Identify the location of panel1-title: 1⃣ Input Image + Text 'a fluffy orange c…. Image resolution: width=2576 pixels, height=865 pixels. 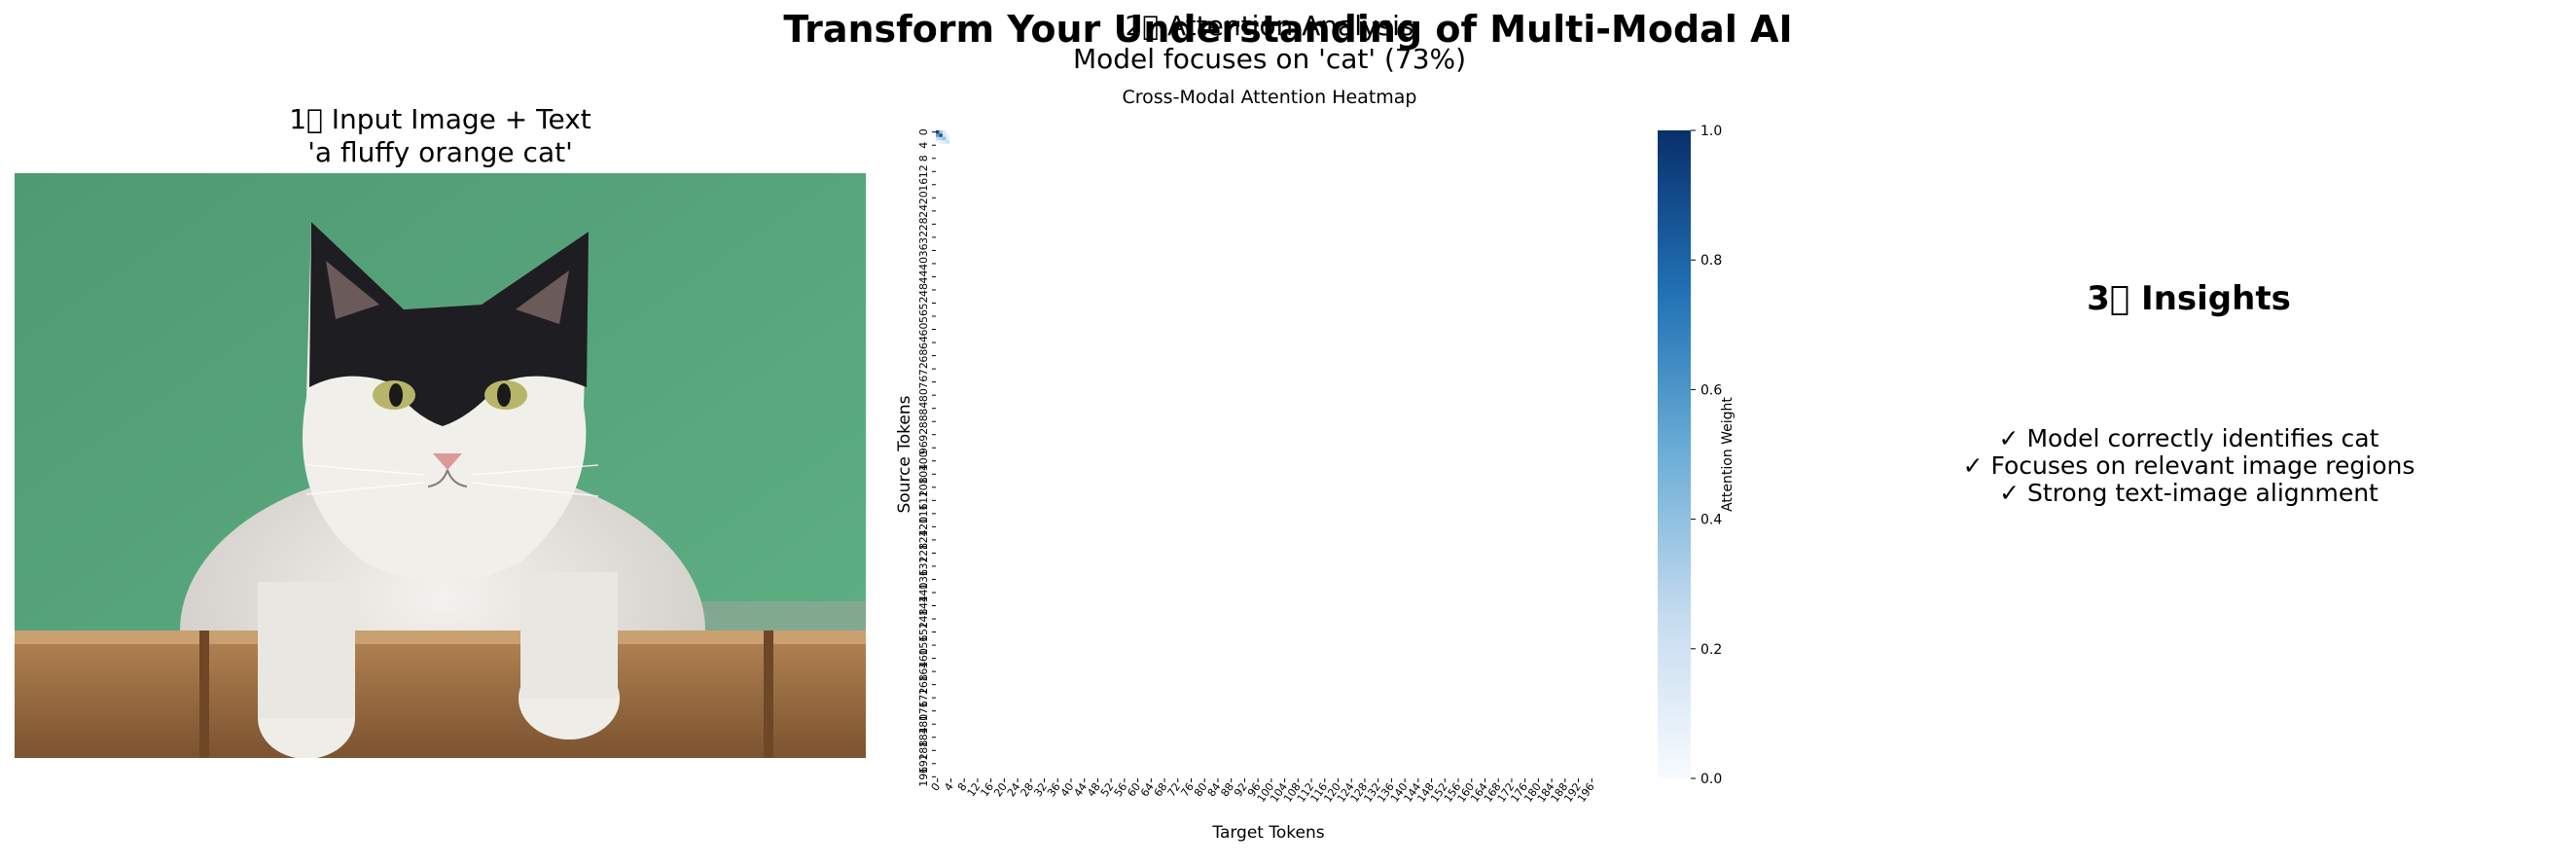
(440, 136).